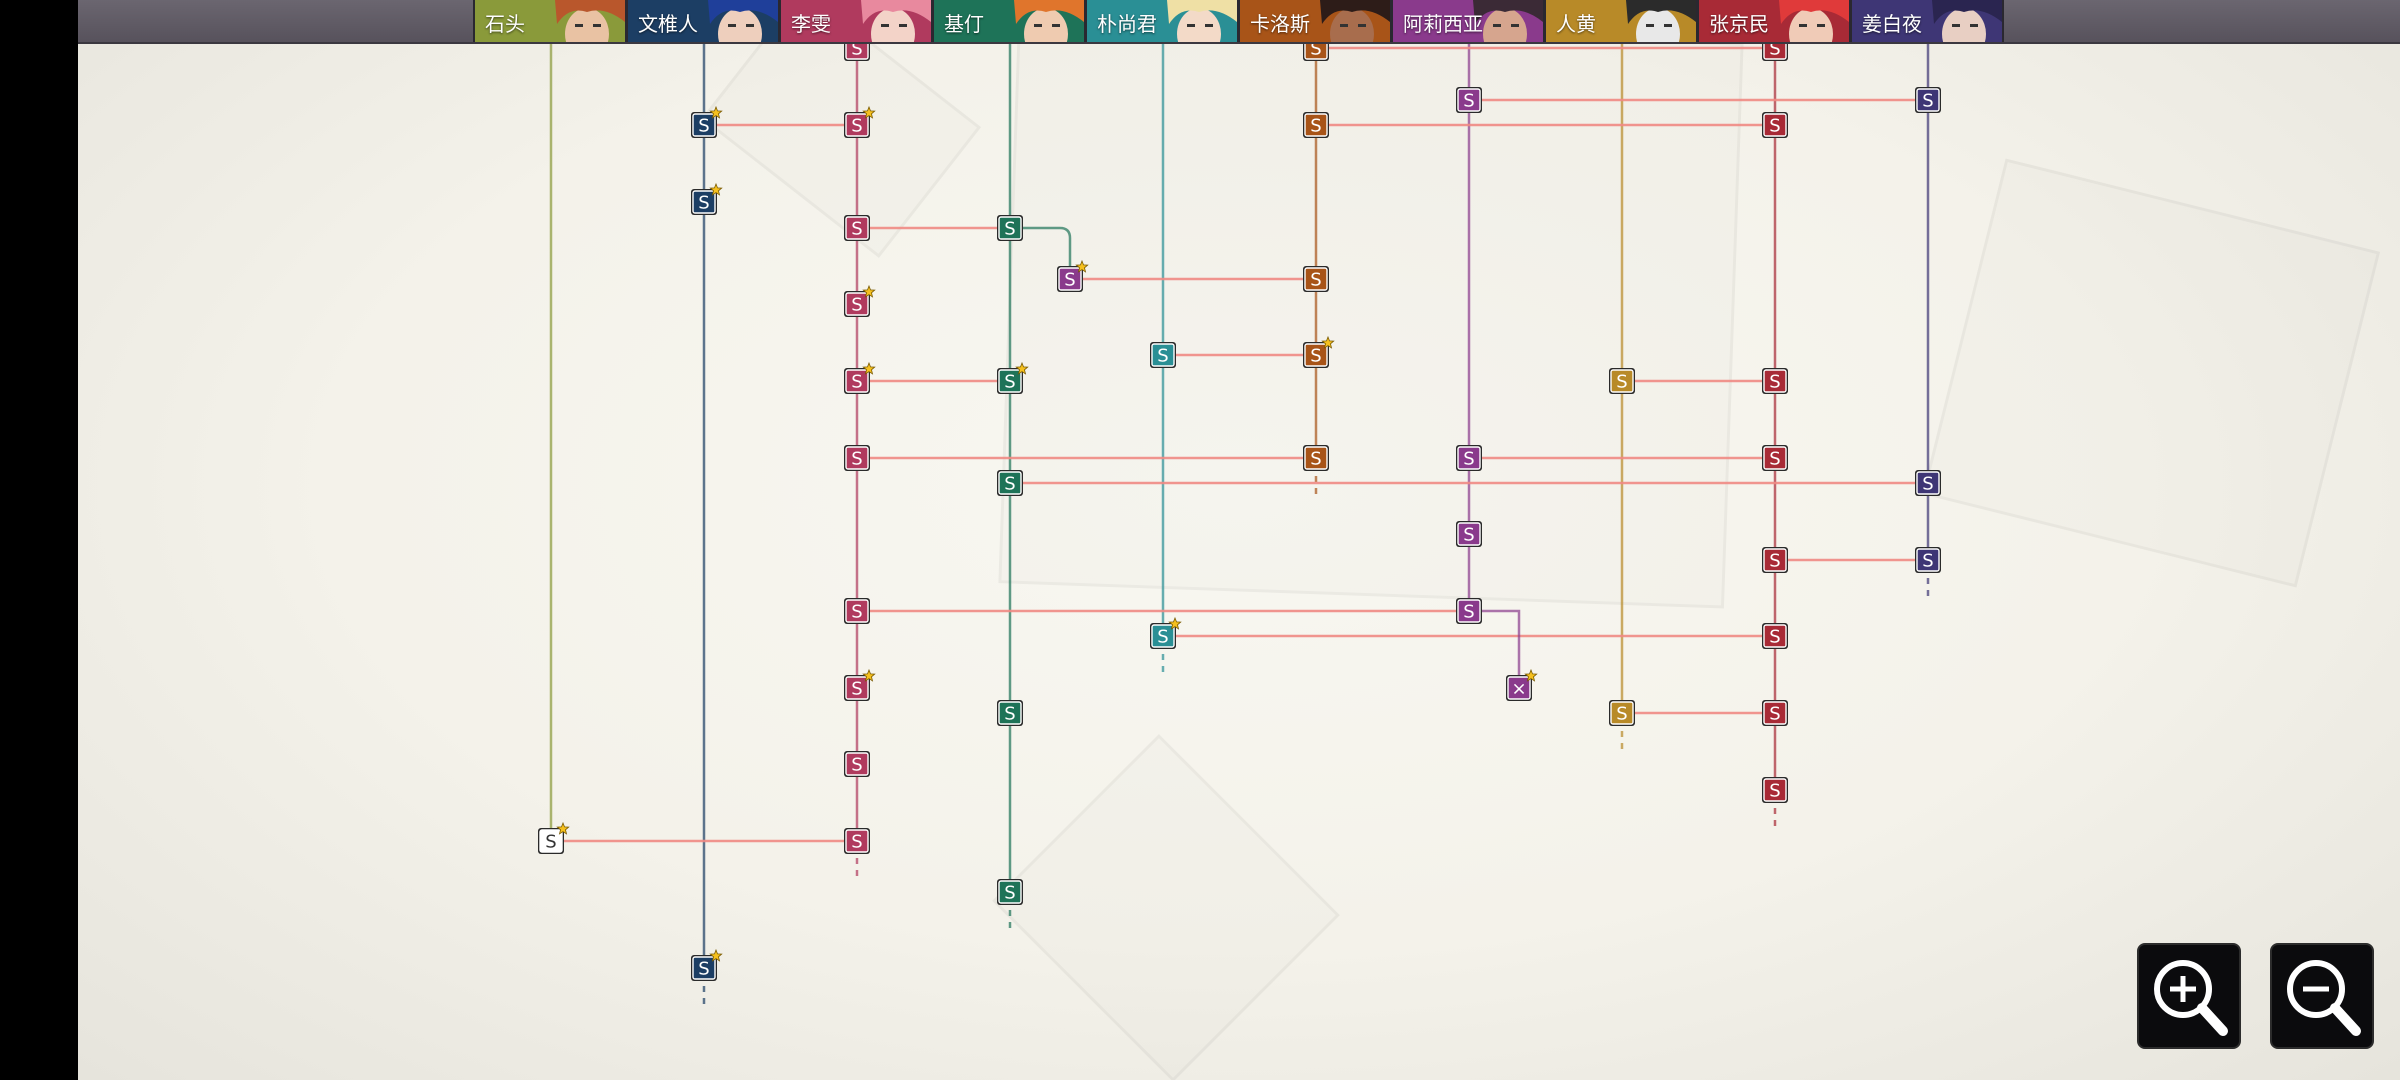  I want to click on character-name: 李雯, so click(811, 24).